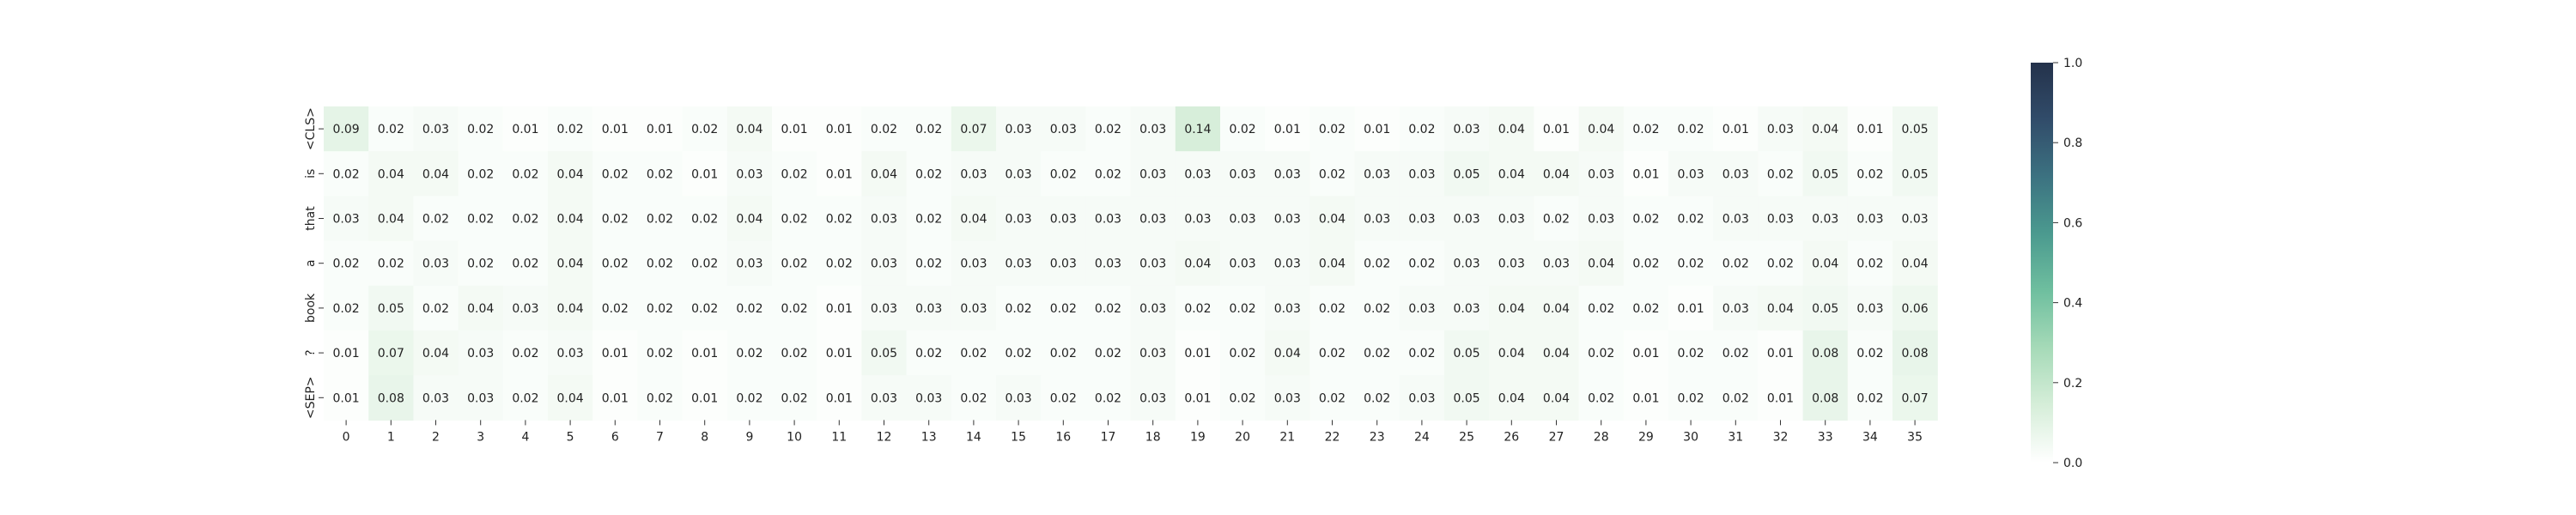  Describe the element at coordinates (1511, 437) in the screenshot. I see `x-tick-label: 26` at that location.